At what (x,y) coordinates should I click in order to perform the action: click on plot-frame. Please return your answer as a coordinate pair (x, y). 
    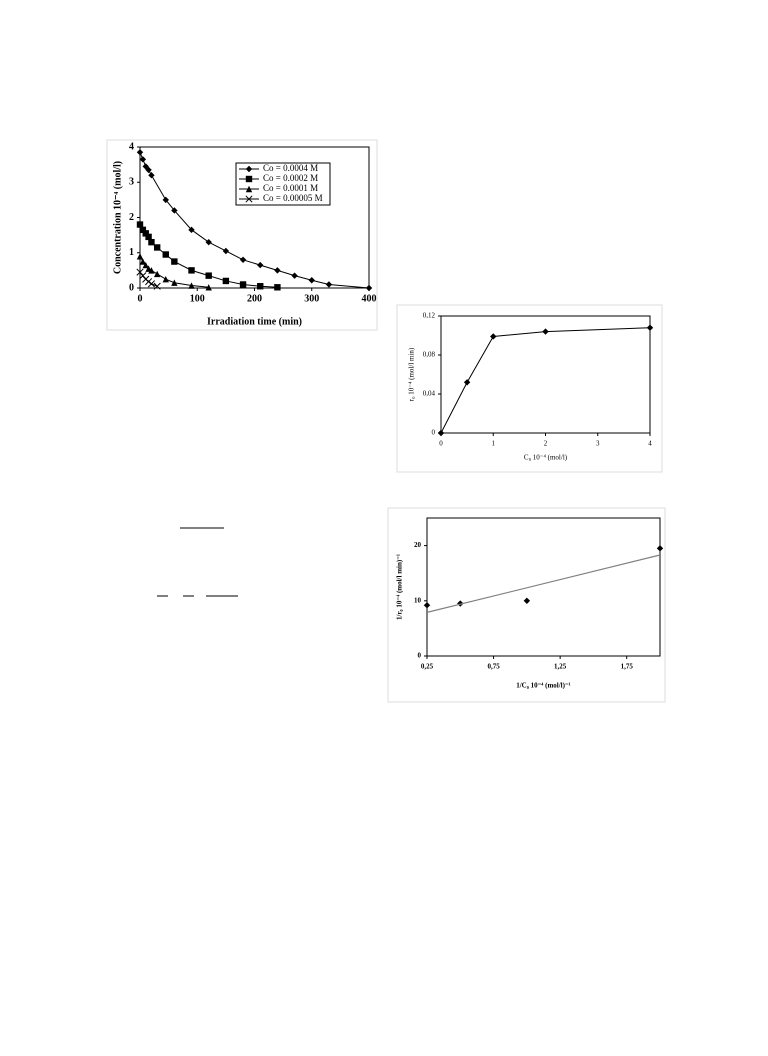
    Looking at the image, I should click on (543, 587).